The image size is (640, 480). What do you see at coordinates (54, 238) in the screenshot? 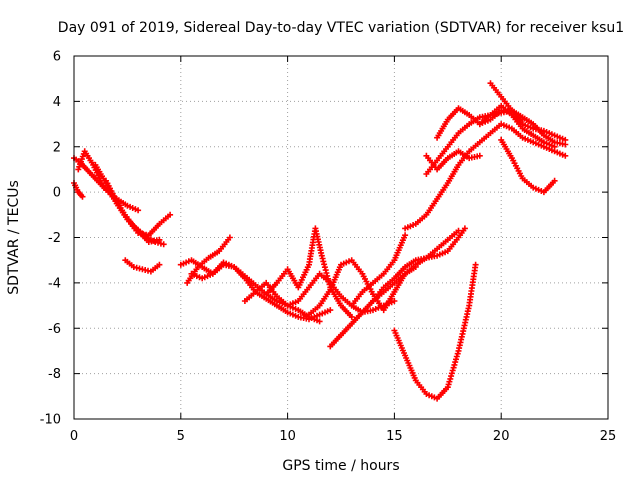
I see `y-tick-label: -2` at bounding box center [54, 238].